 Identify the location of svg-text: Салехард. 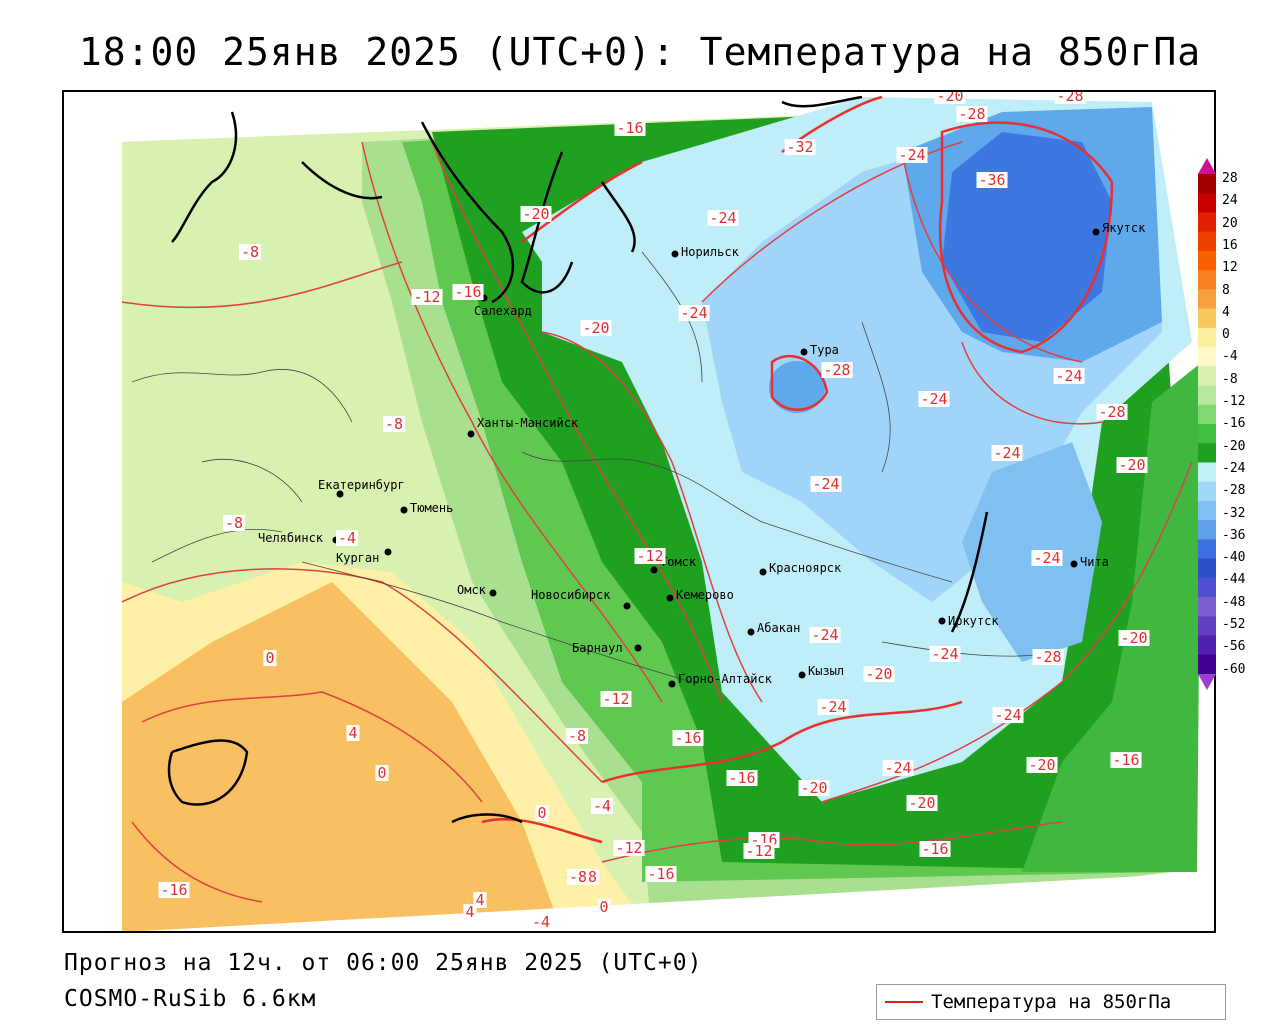
(503, 311).